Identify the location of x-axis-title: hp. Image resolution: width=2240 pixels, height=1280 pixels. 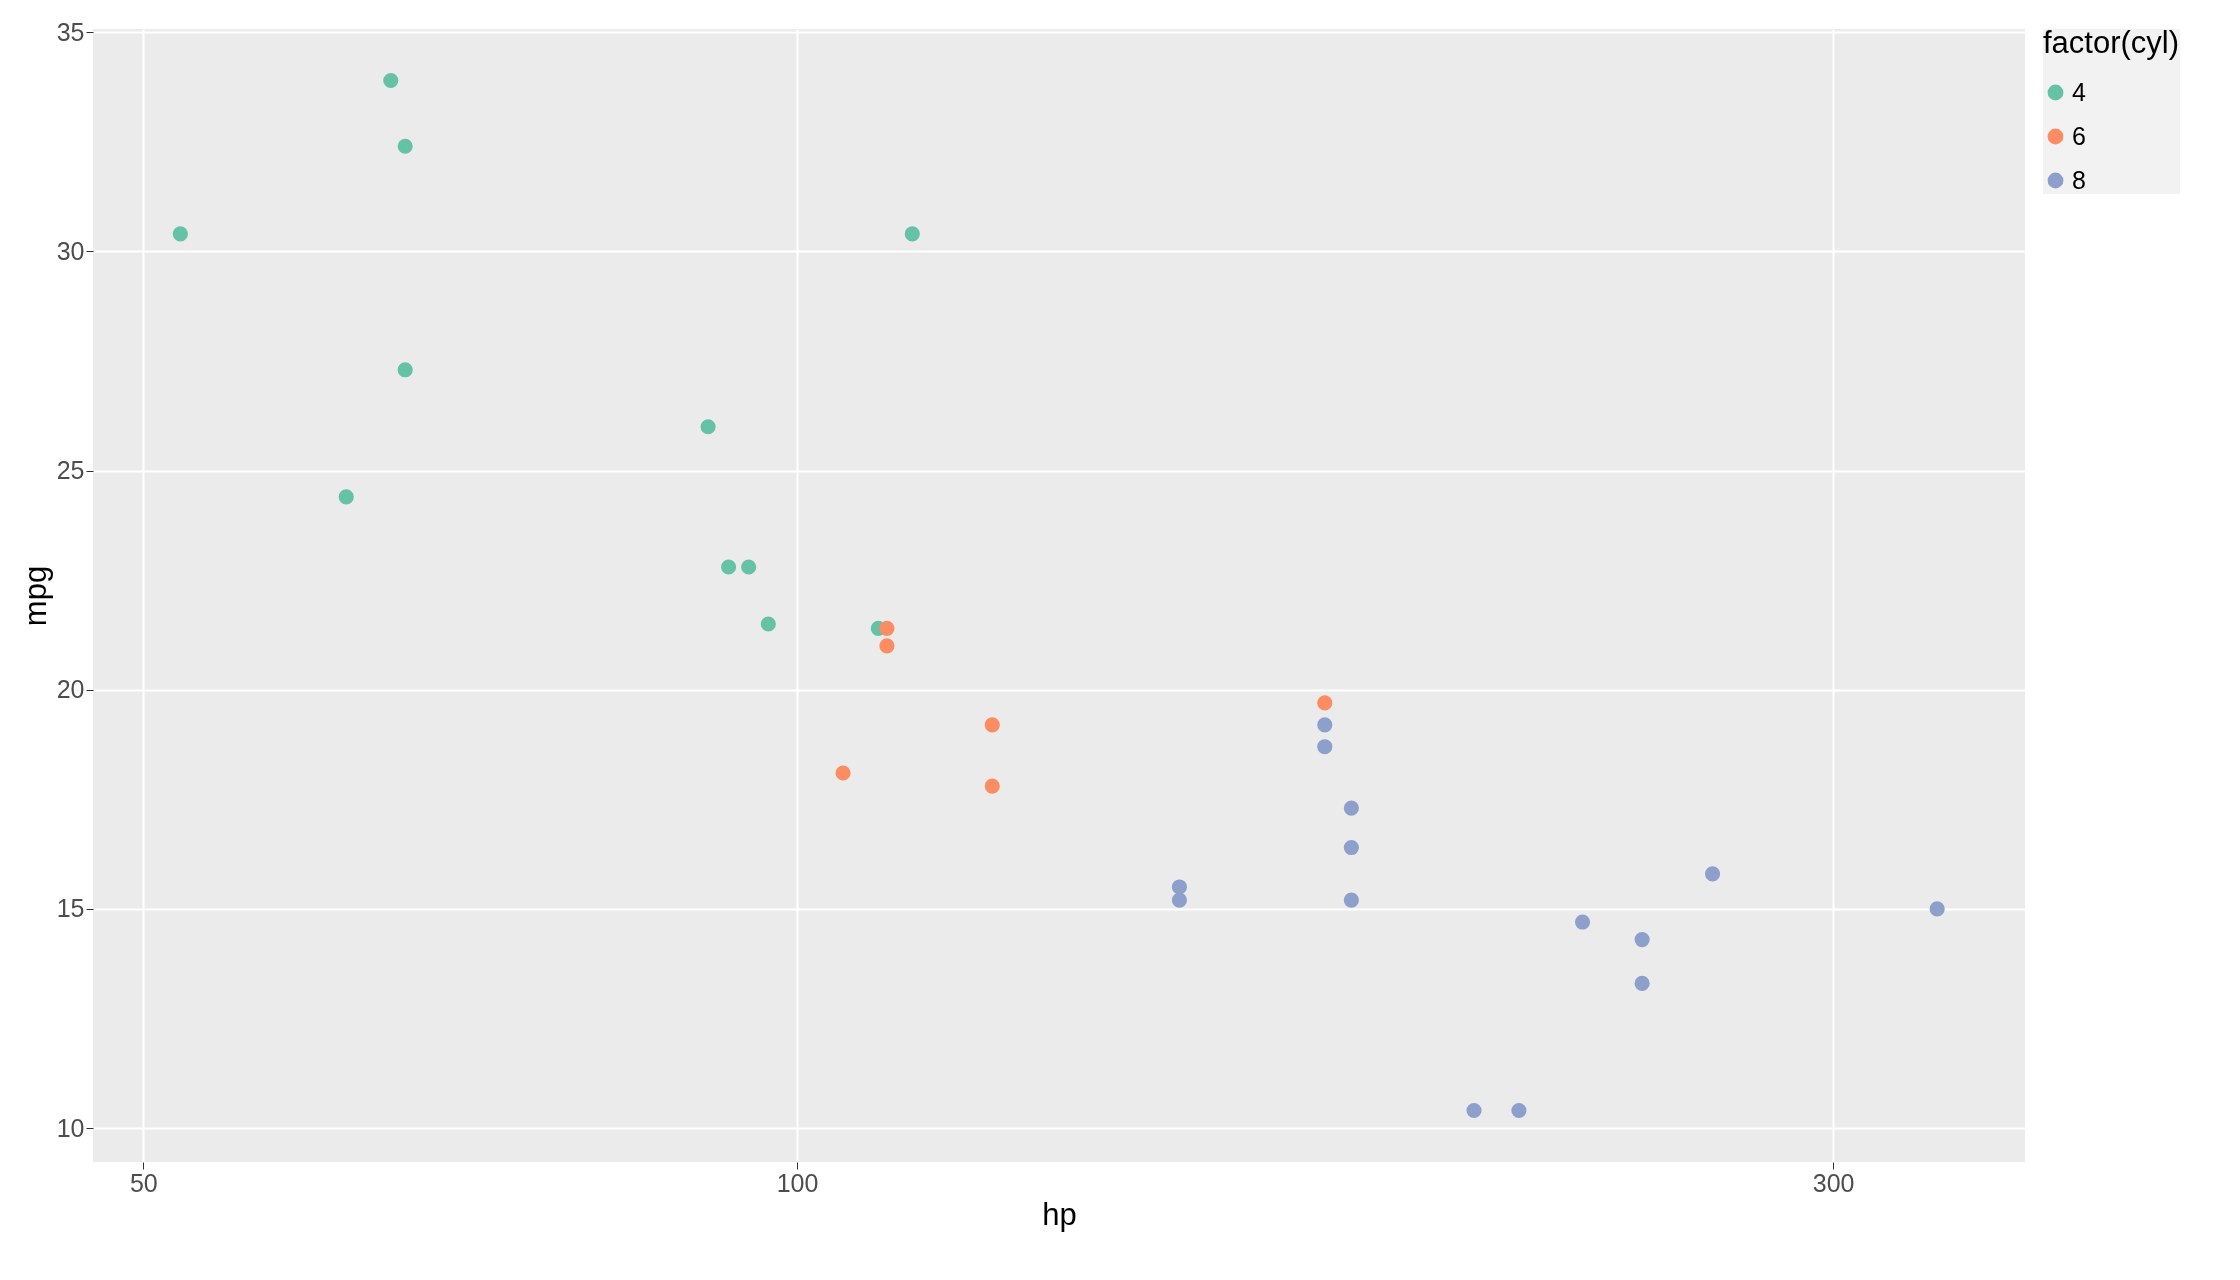
(1059, 1214).